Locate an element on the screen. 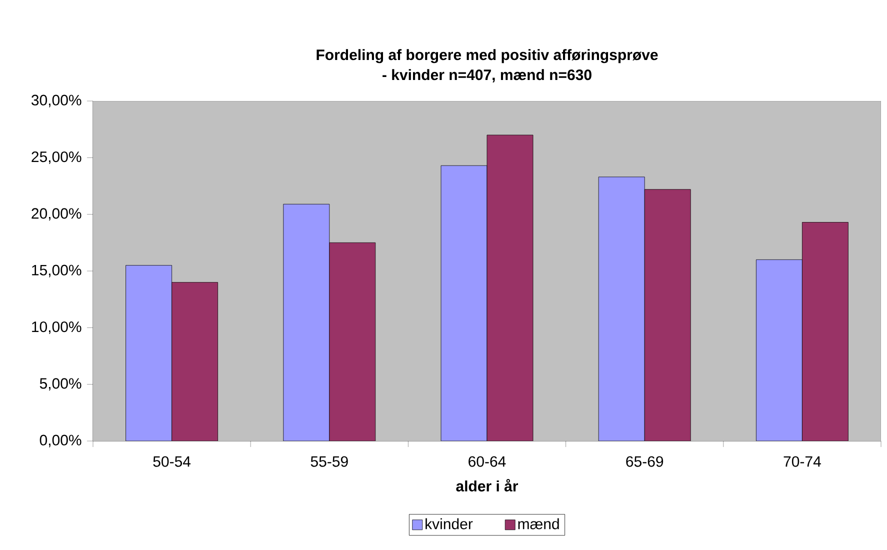  y-tick-label: 5,00% is located at coordinates (61, 384).